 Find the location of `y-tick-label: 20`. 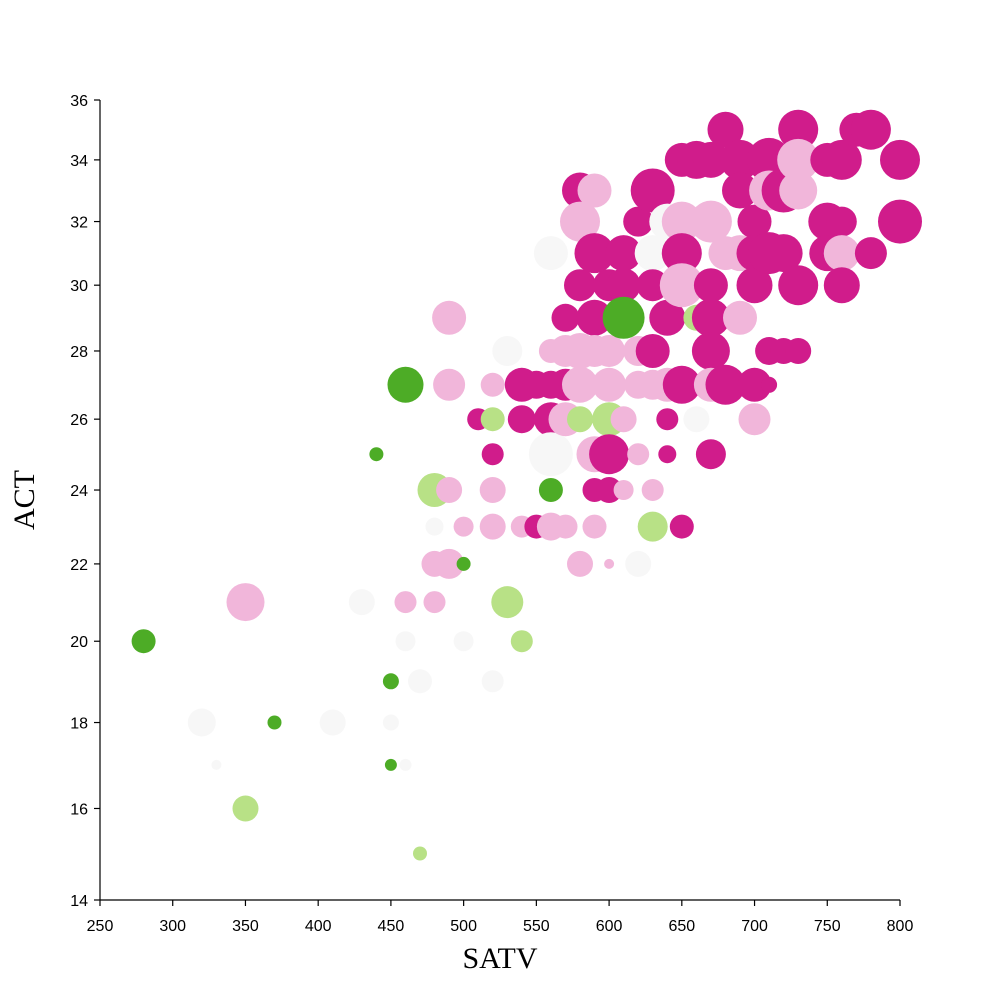

y-tick-label: 20 is located at coordinates (79, 642).